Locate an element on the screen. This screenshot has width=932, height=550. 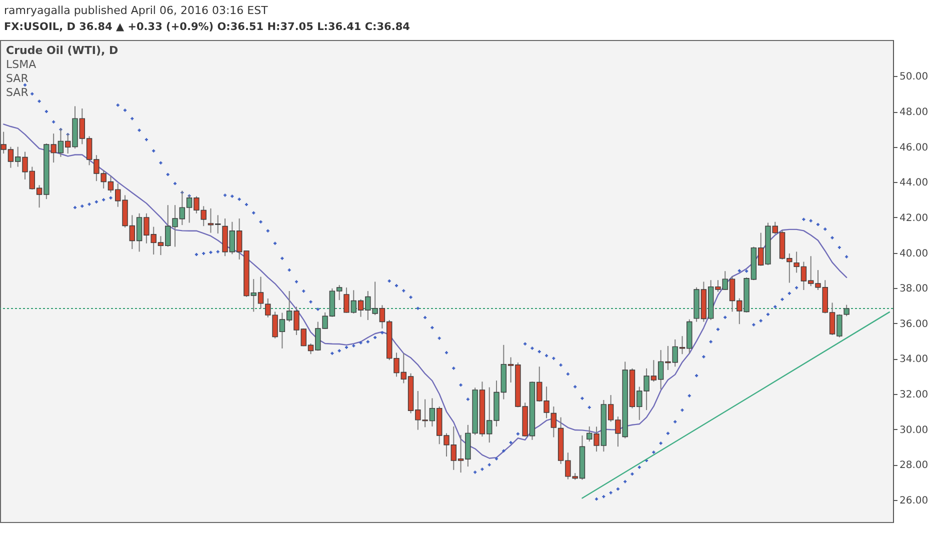
y-tick-label: 30.00 is located at coordinates (914, 430).